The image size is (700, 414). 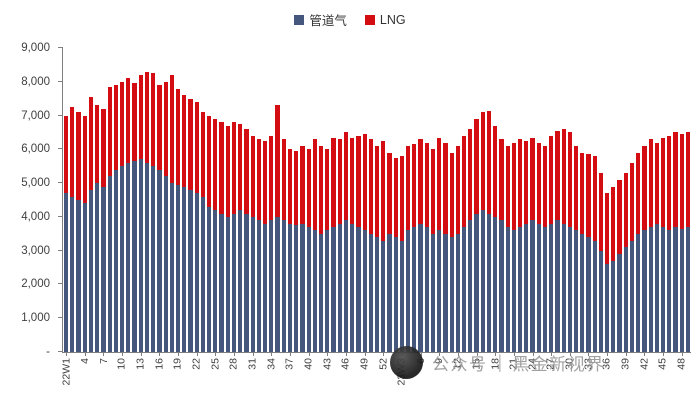 I want to click on lng-swatch-icon, so click(x=369, y=19).